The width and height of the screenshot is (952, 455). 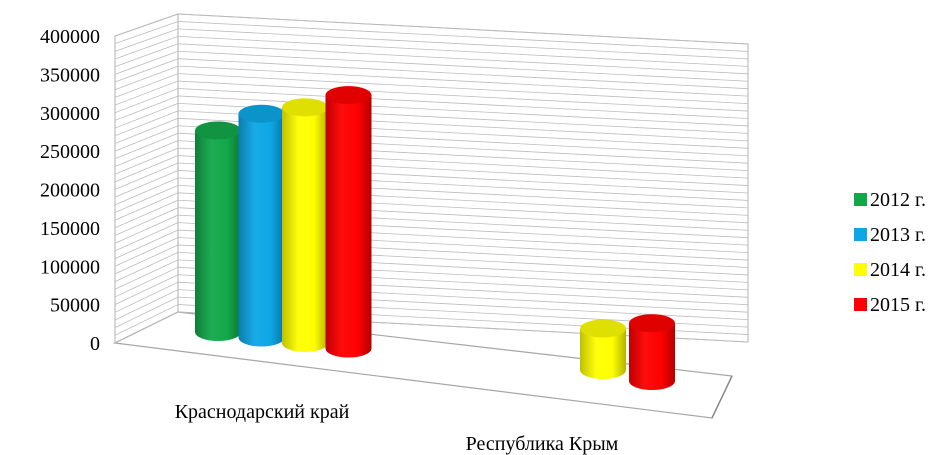 What do you see at coordinates (898, 305) in the screenshot?
I see `legend-label: 2015 г.` at bounding box center [898, 305].